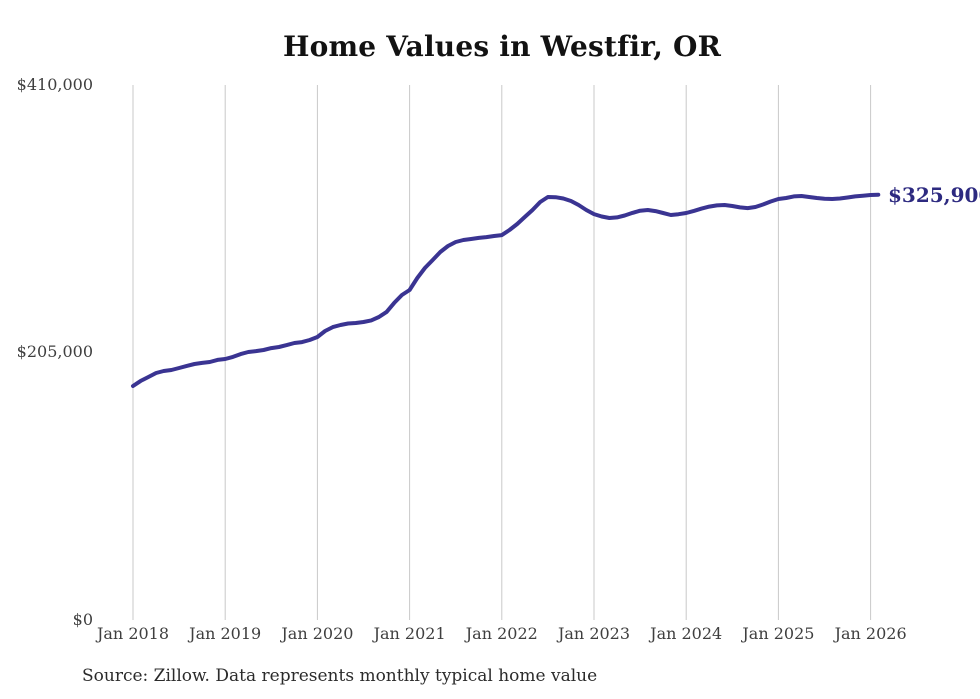  I want to click on current-value-label: $325,900, so click(934, 194).